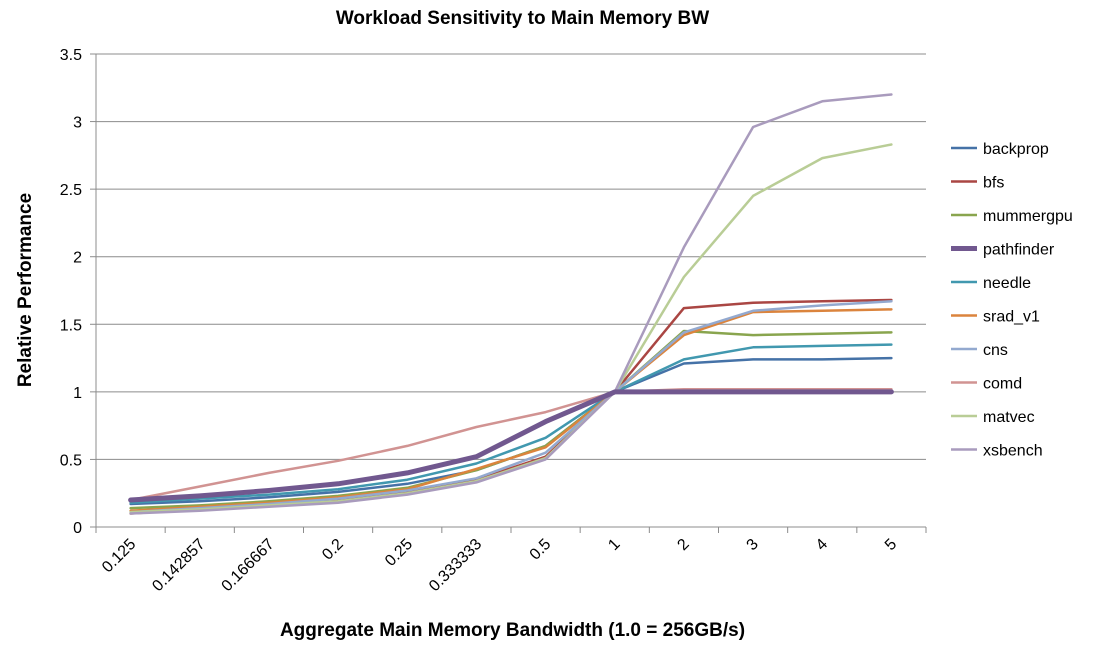 This screenshot has height=654, width=1099. I want to click on legend-label-needle: needle, so click(1007, 283).